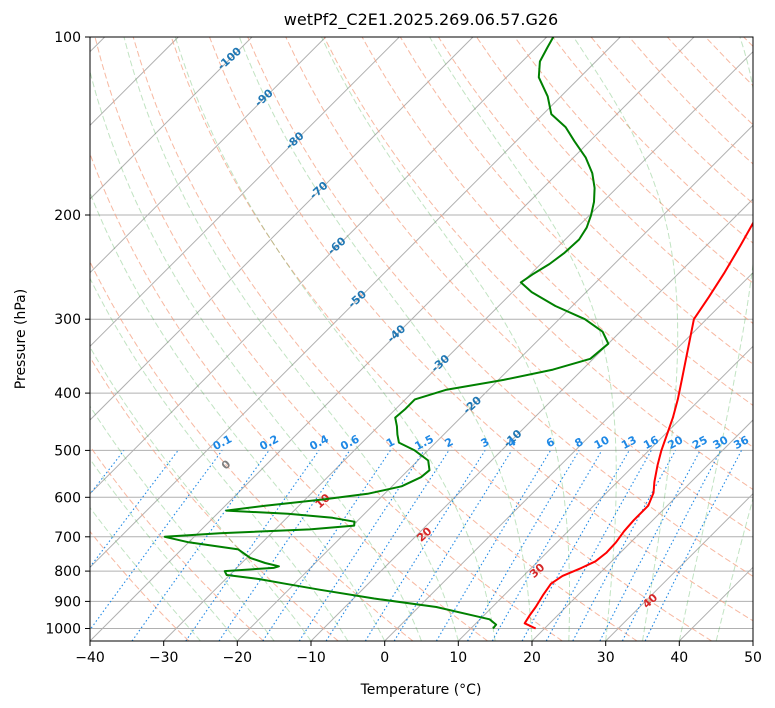 This screenshot has width=775, height=708. Describe the element at coordinates (67, 572) in the screenshot. I see `y-tick-label: 800` at that location.